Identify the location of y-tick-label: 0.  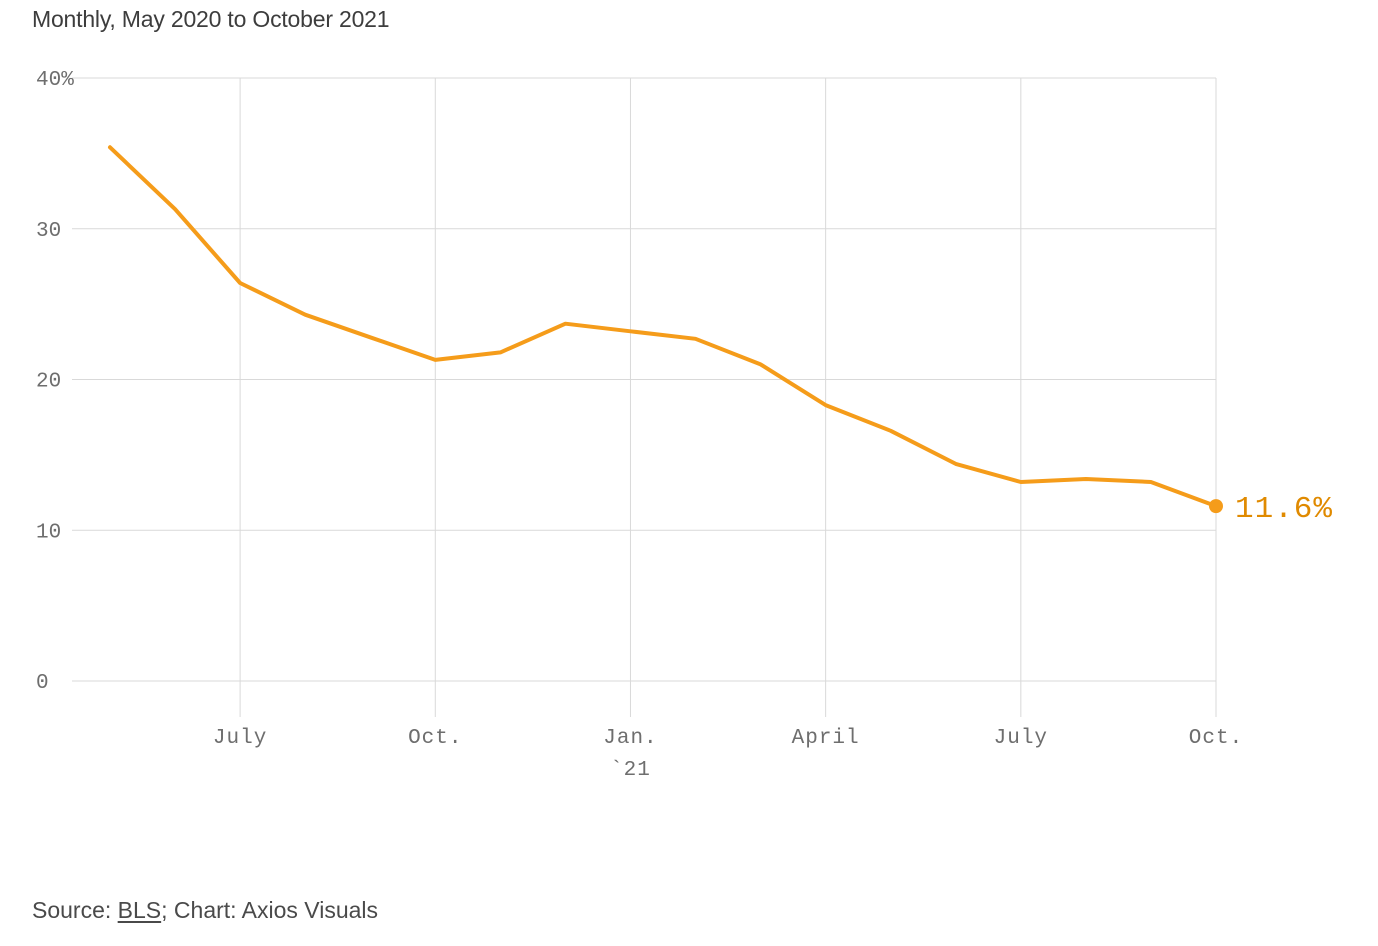
(42, 683).